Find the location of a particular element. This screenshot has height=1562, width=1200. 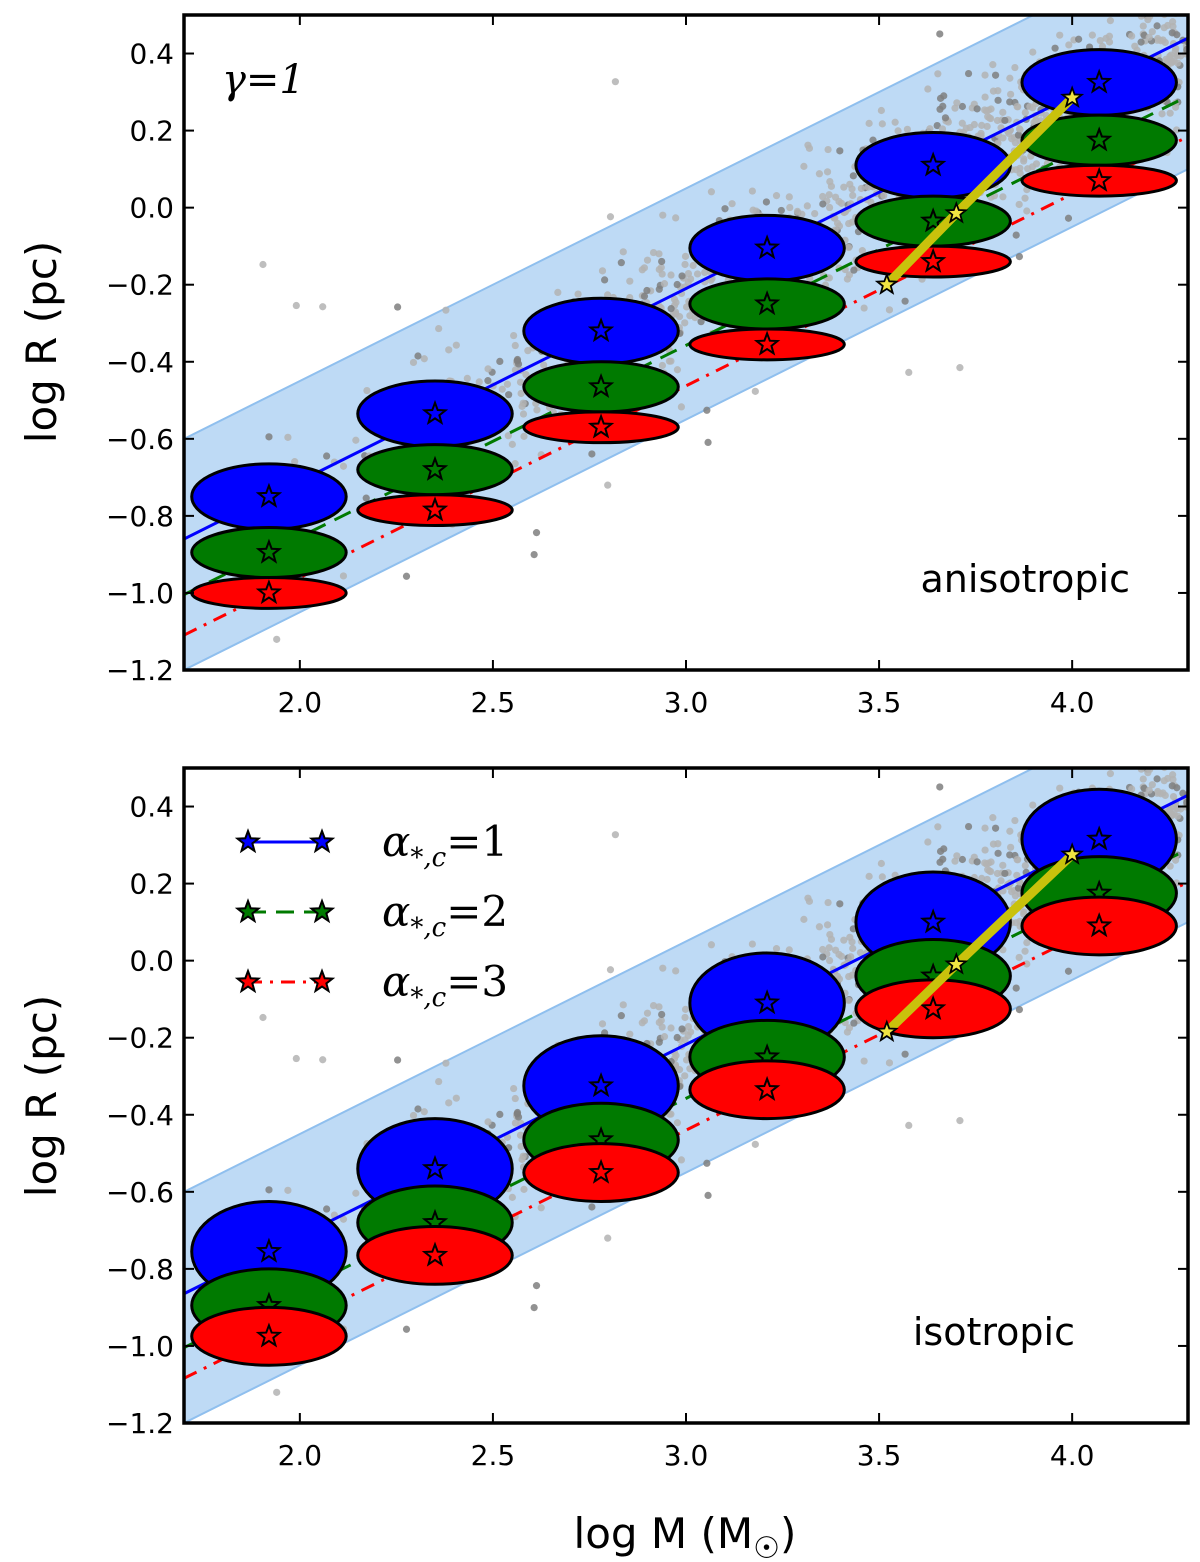

top-xtick-label: 3.0 is located at coordinates (686, 702).